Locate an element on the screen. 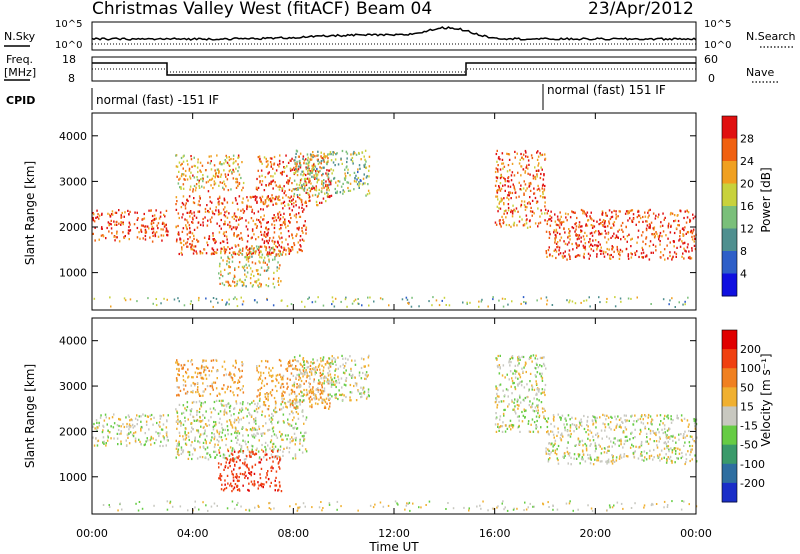  freq-label: Freq. is located at coordinates (19, 59).